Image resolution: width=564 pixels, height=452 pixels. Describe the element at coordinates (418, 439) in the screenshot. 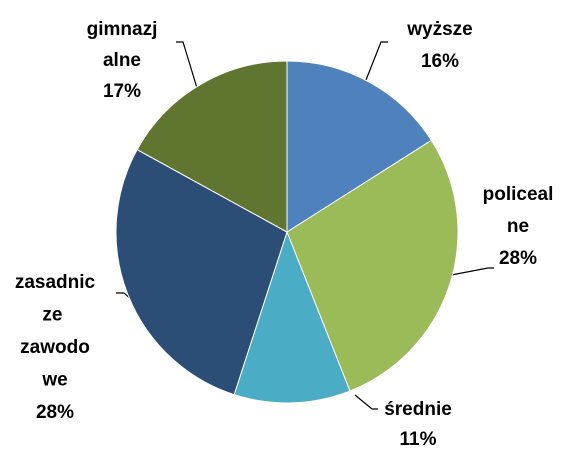

I see `value-label: 11%` at that location.